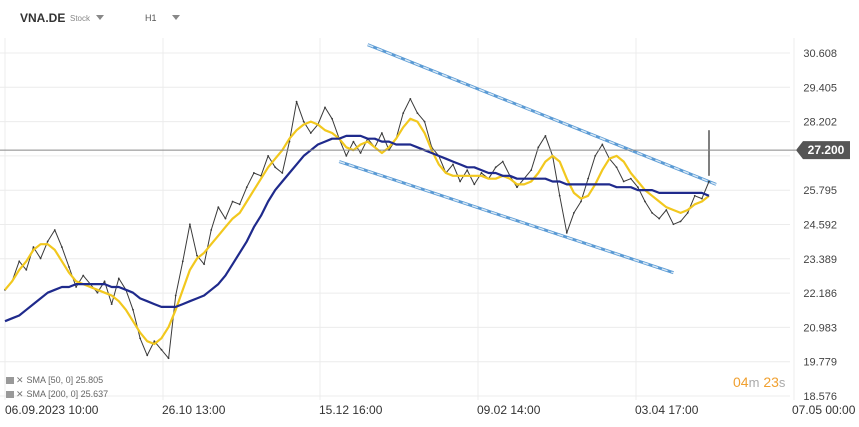 This screenshot has width=859, height=427. I want to click on y-tick-label: 18.576, so click(820, 397).